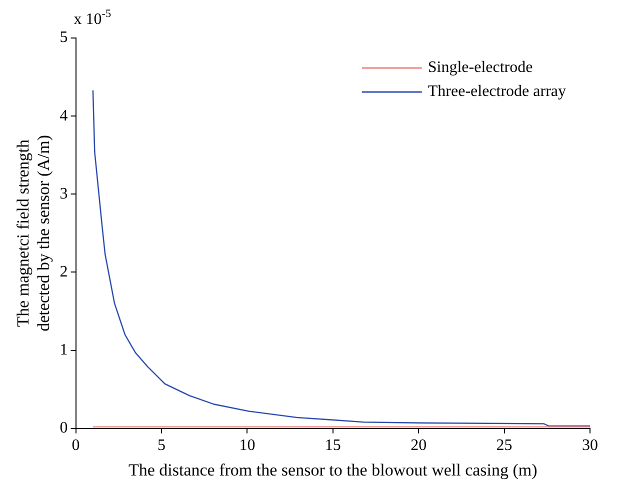  Describe the element at coordinates (418, 445) in the screenshot. I see `x-tick-label: 20` at that location.